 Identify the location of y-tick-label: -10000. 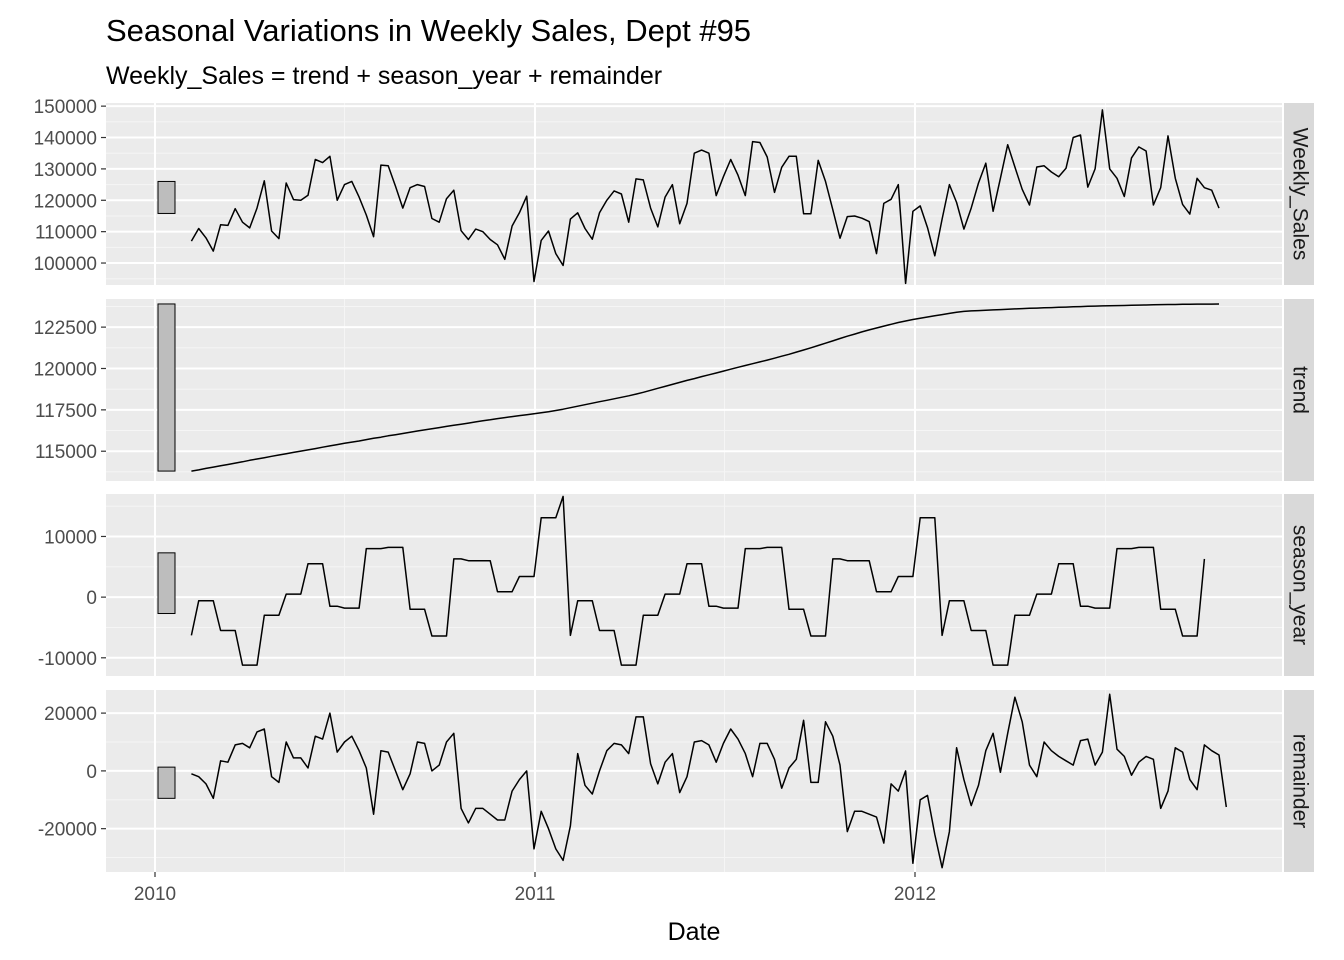
(67, 659).